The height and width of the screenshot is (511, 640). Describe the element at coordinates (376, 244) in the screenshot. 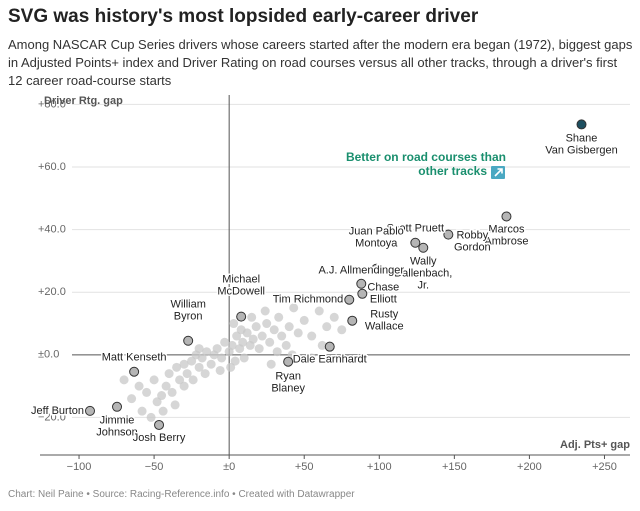

I see `point-label: Montoya` at that location.